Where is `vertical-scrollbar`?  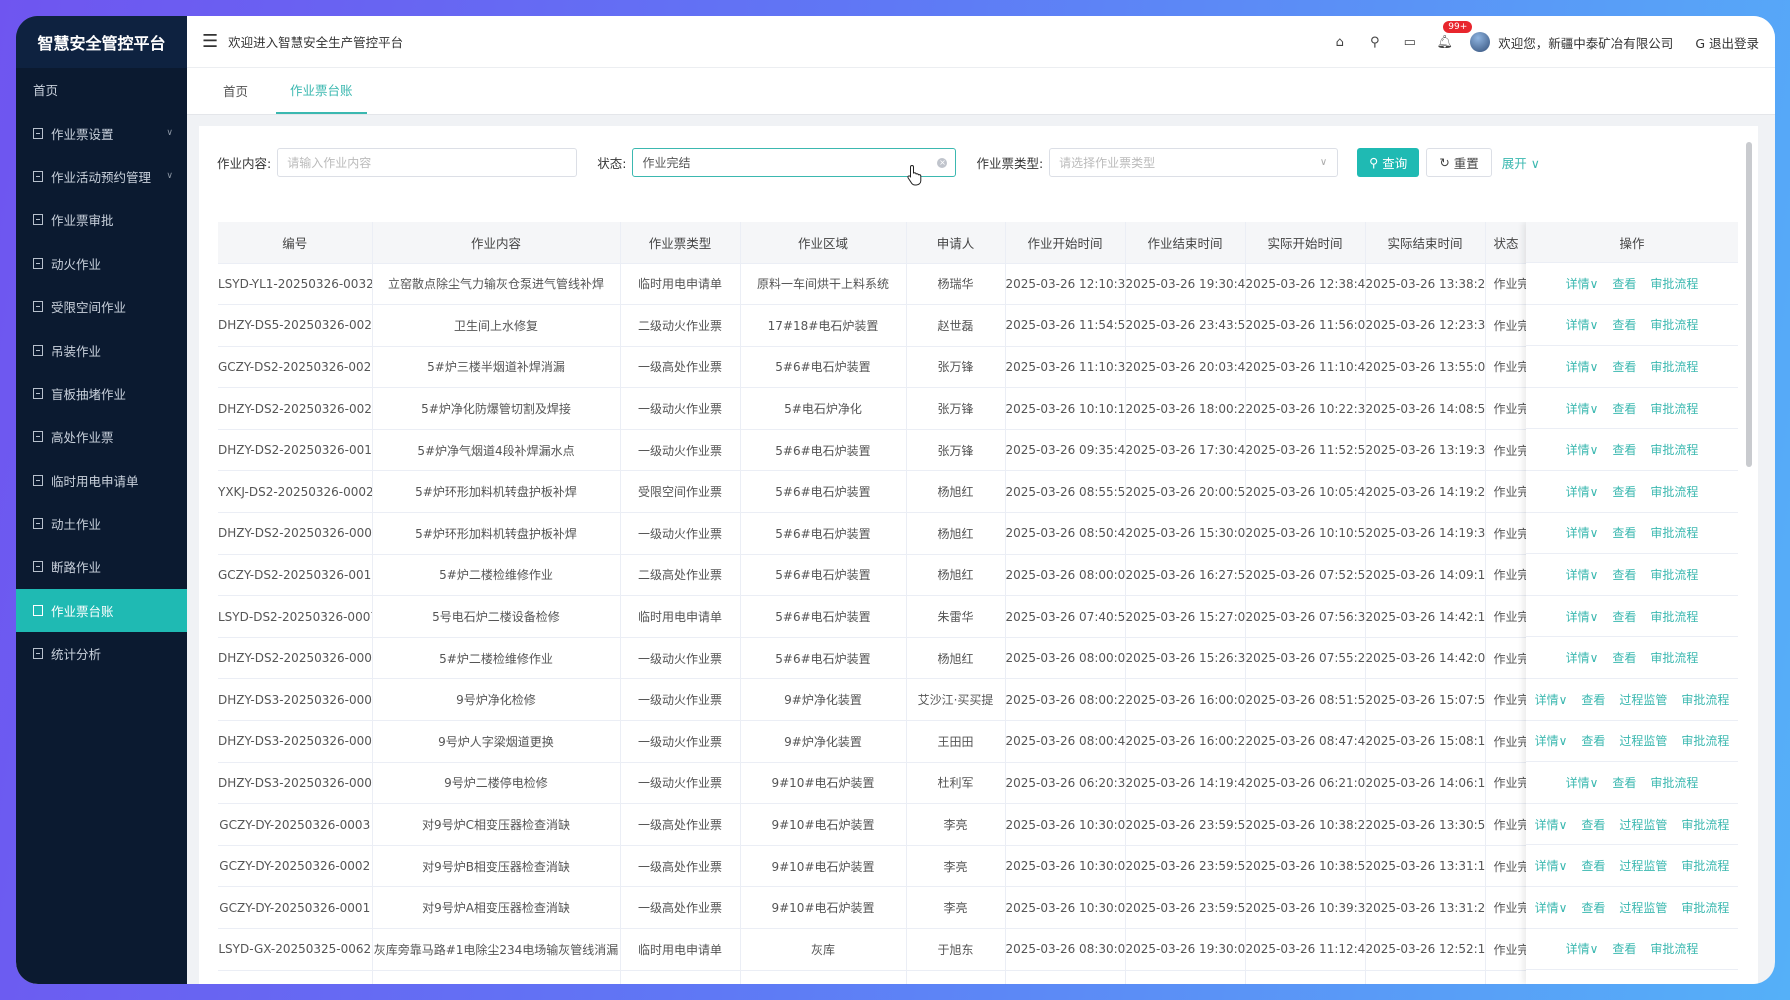
vertical-scrollbar is located at coordinates (1749, 304).